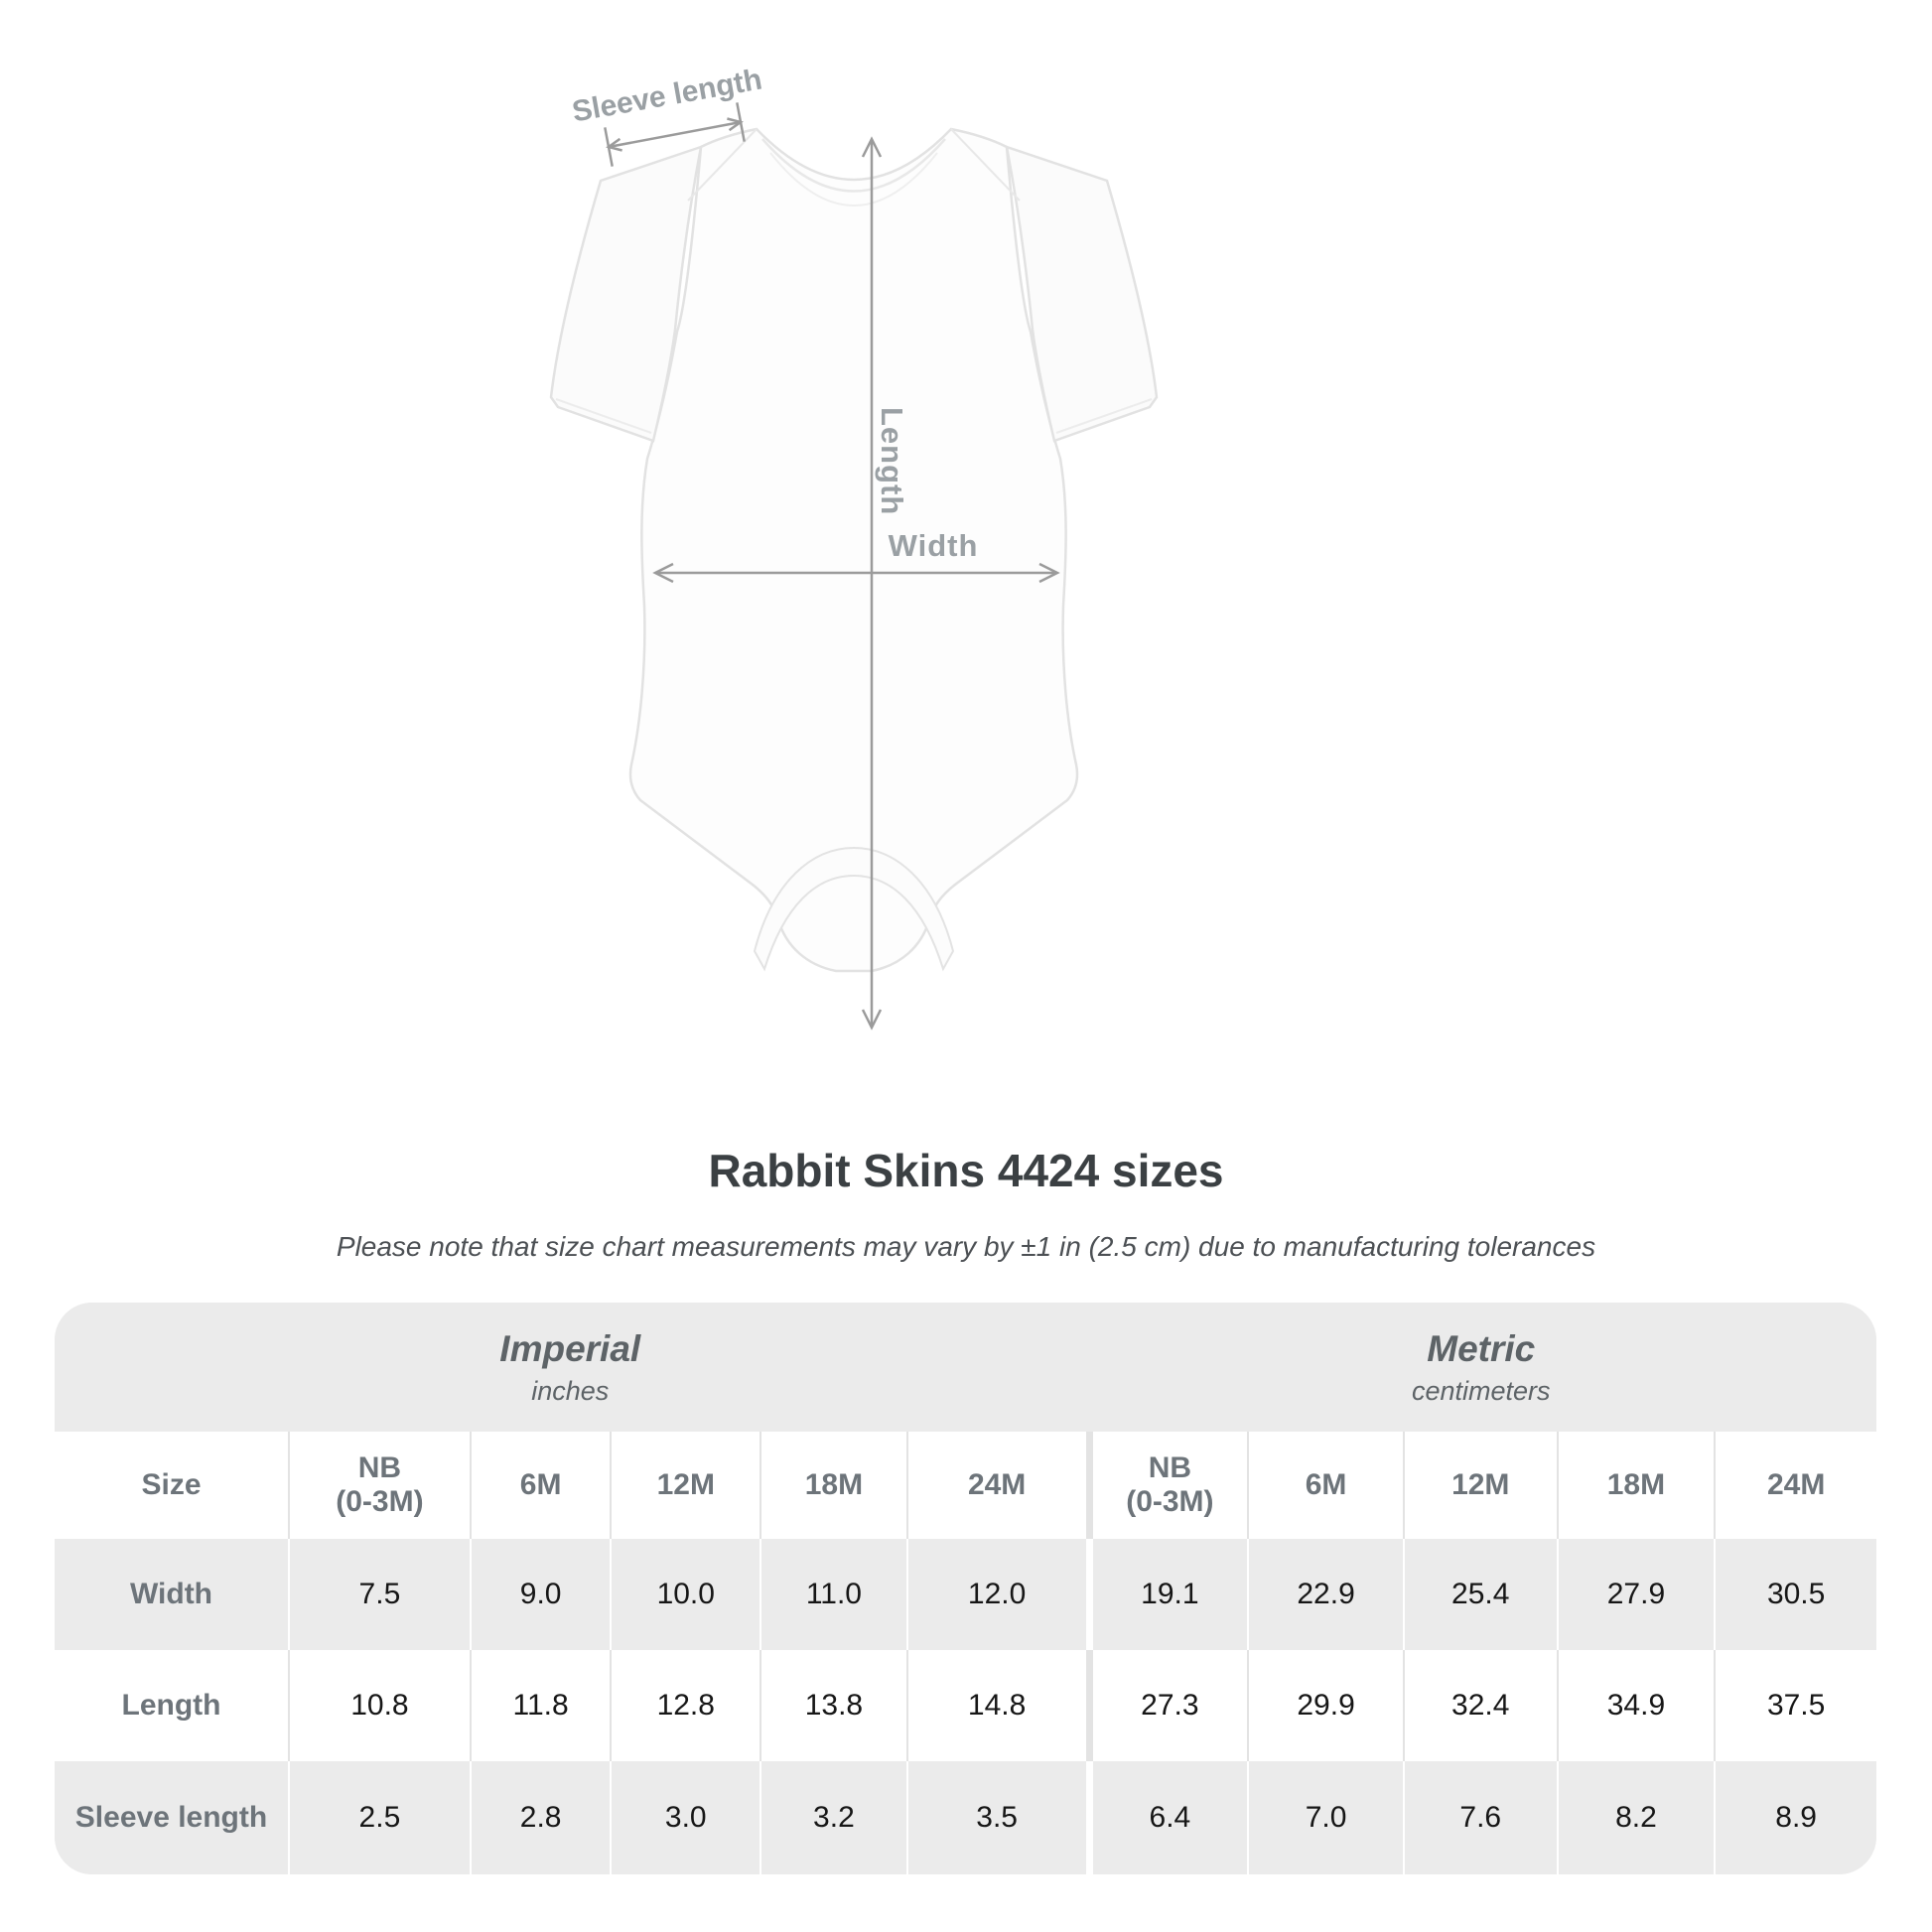 The height and width of the screenshot is (1932, 1932). What do you see at coordinates (1167, 1818) in the screenshot?
I see `value-cell: 6.4` at bounding box center [1167, 1818].